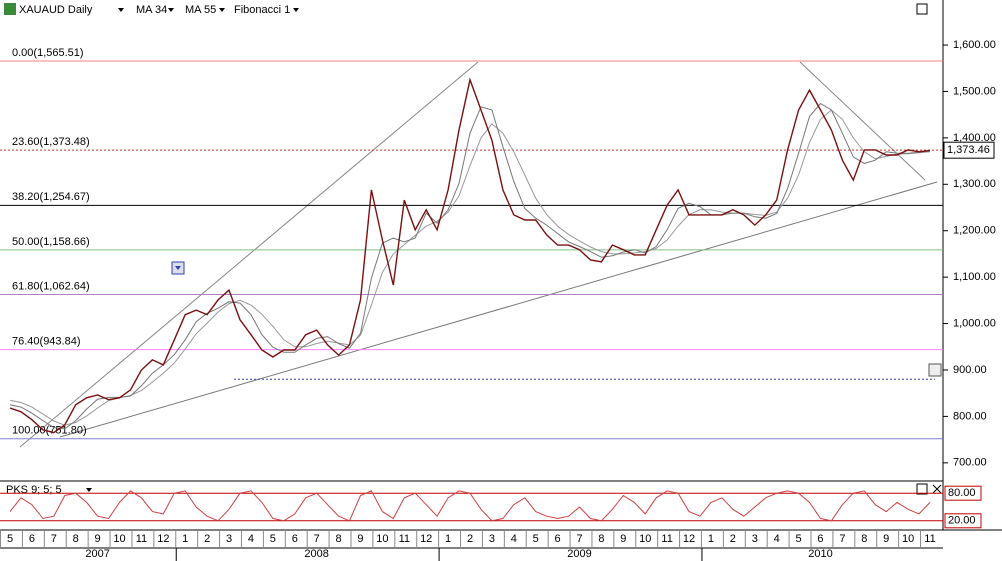 The width and height of the screenshot is (1002, 561). I want to click on year-label: 2008, so click(316, 554).